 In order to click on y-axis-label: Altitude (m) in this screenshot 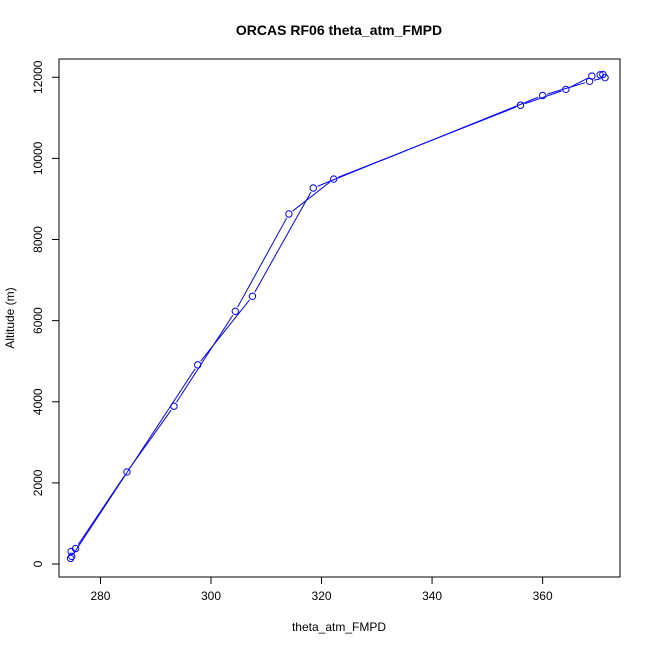, I will do `click(10, 317)`.